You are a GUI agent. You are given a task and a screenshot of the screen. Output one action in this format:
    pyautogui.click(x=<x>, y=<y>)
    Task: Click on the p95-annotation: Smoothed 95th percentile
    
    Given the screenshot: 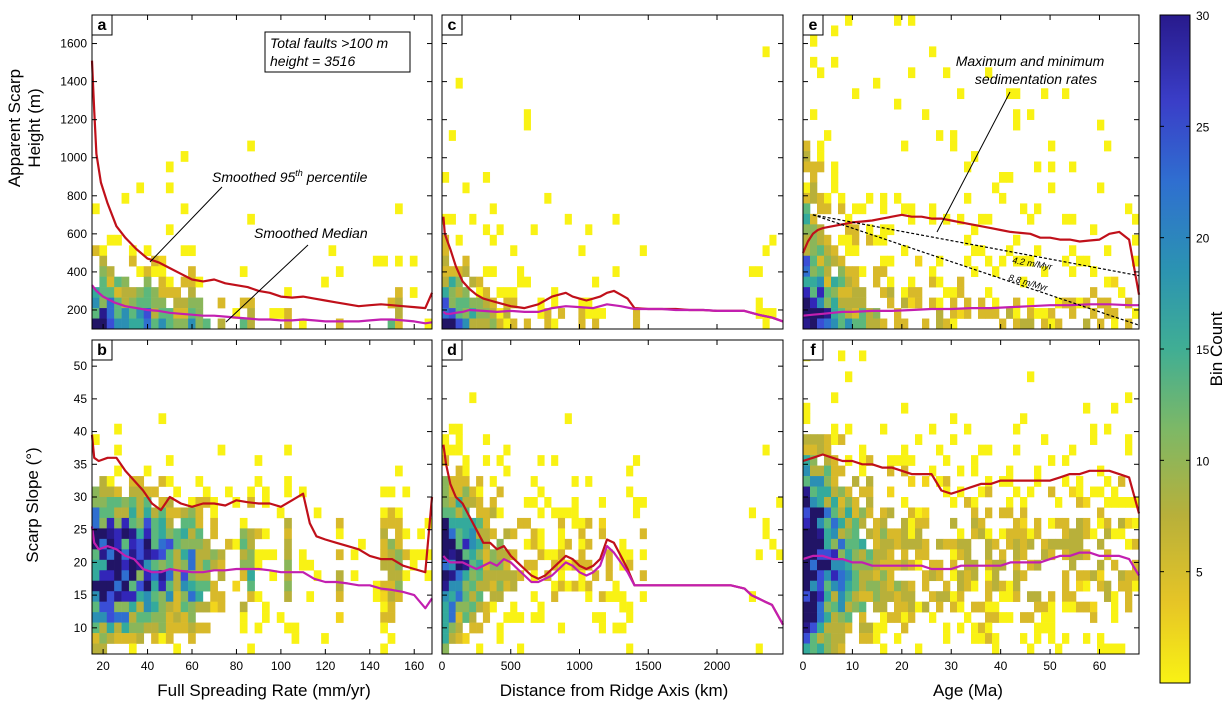 What is the action you would take?
    pyautogui.click(x=290, y=176)
    